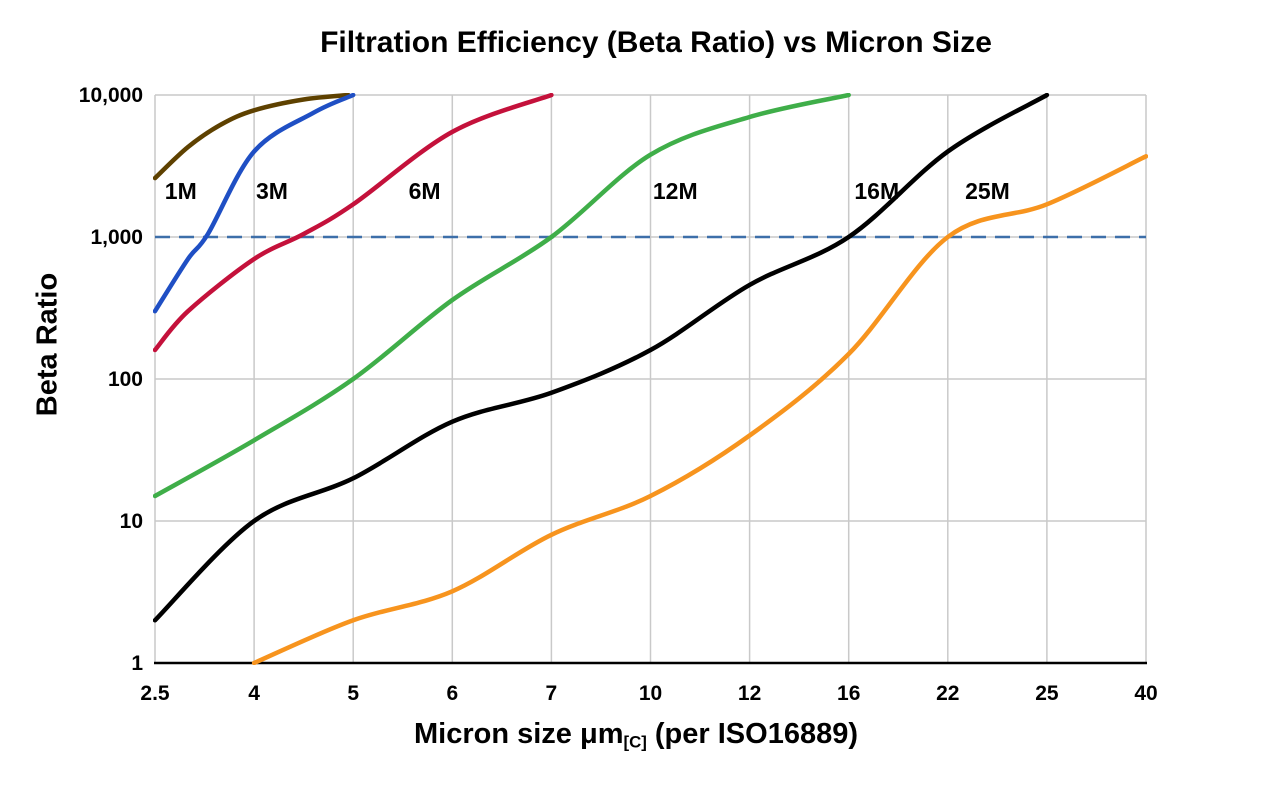 The image size is (1272, 790). Describe the element at coordinates (518, 734) in the screenshot. I see `x-axis-label-main: Micron size μm` at that location.